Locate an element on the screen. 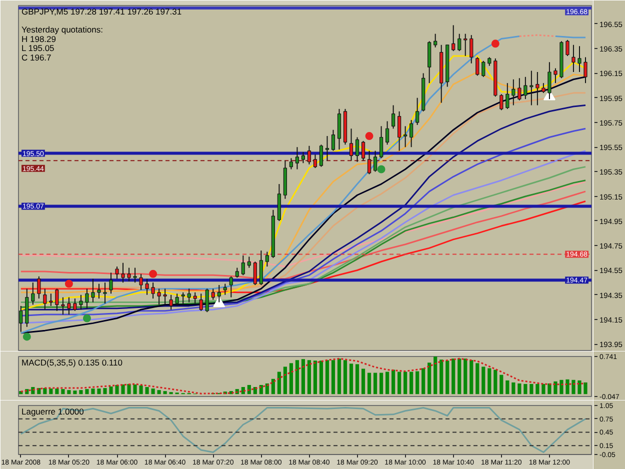  chart-title: Laguerre 1.0000 is located at coordinates (53, 411).